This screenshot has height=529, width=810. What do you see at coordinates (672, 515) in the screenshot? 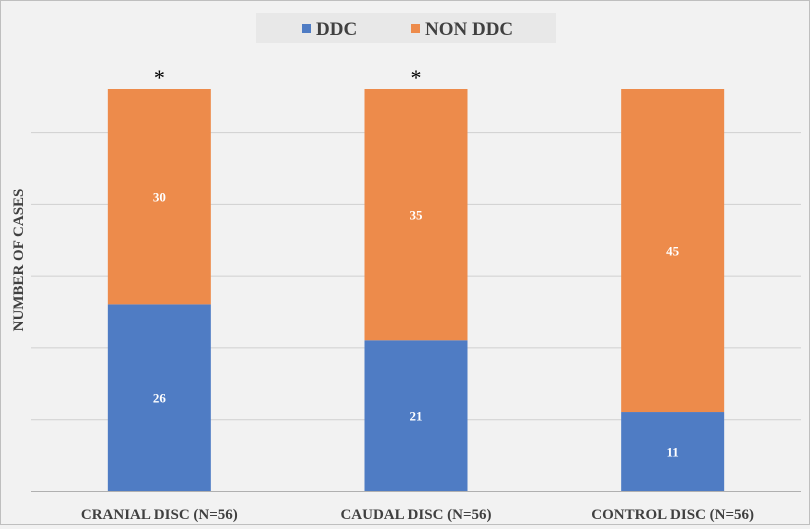
I see `x-tick-label: CONTROL DISC (N=56)` at bounding box center [672, 515].